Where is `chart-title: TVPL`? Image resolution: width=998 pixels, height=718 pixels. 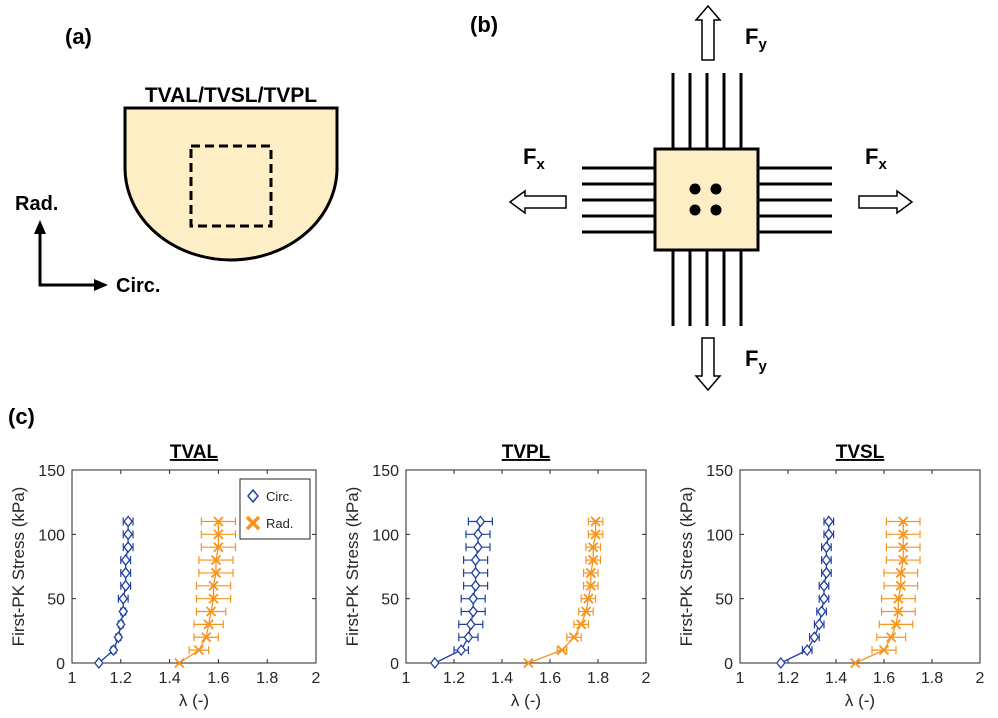
chart-title: TVPL is located at coordinates (526, 452).